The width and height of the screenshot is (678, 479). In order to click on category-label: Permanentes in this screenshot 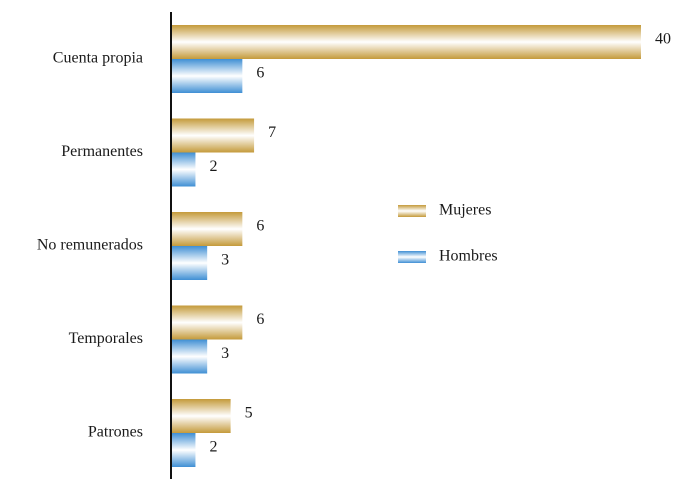, I will do `click(102, 151)`.